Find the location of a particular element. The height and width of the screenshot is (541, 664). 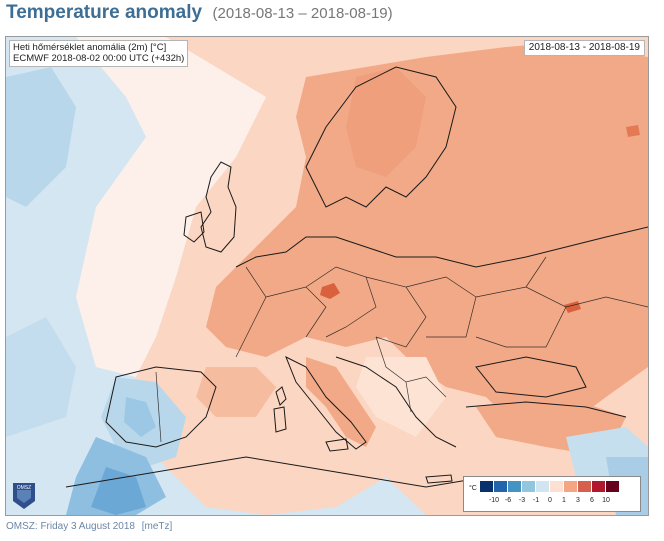

coastline-scandinavia is located at coordinates (381, 137).